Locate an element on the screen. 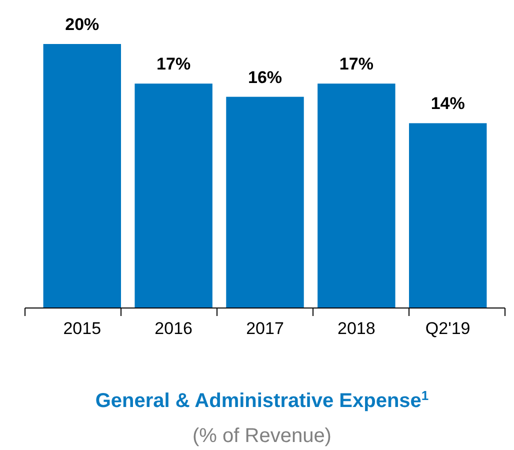 The width and height of the screenshot is (514, 450). data-label: 16% is located at coordinates (265, 77).